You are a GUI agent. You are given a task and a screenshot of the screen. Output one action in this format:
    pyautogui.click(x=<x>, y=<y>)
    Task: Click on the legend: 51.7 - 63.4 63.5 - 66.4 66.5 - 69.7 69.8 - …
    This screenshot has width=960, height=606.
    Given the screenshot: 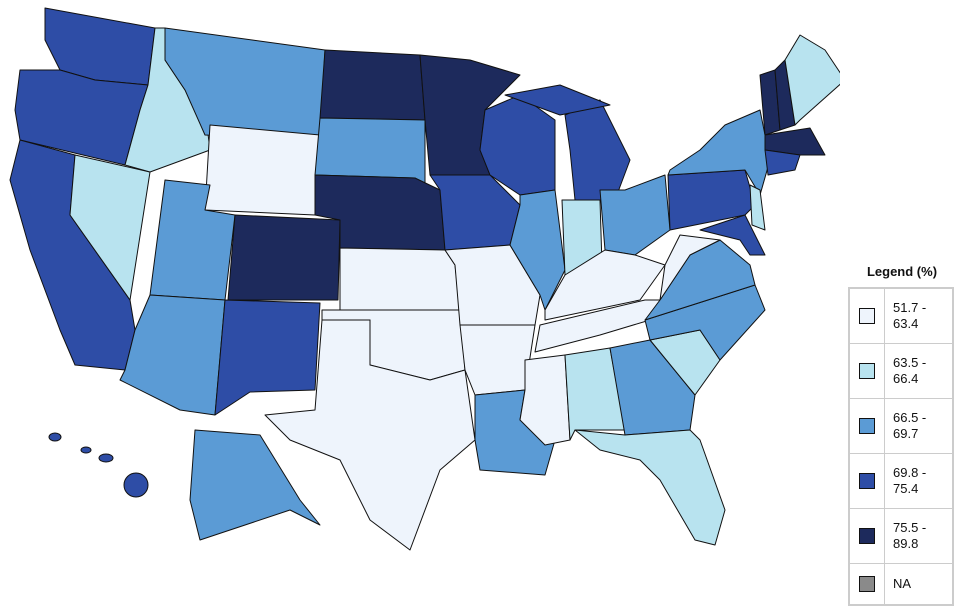 What is the action you would take?
    pyautogui.click(x=901, y=446)
    